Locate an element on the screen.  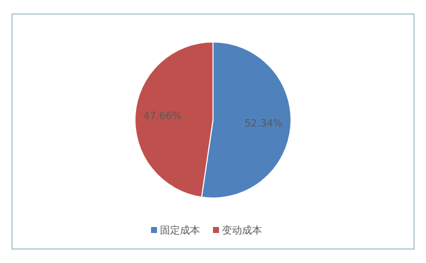
data-label: 52.34% is located at coordinates (263, 124).